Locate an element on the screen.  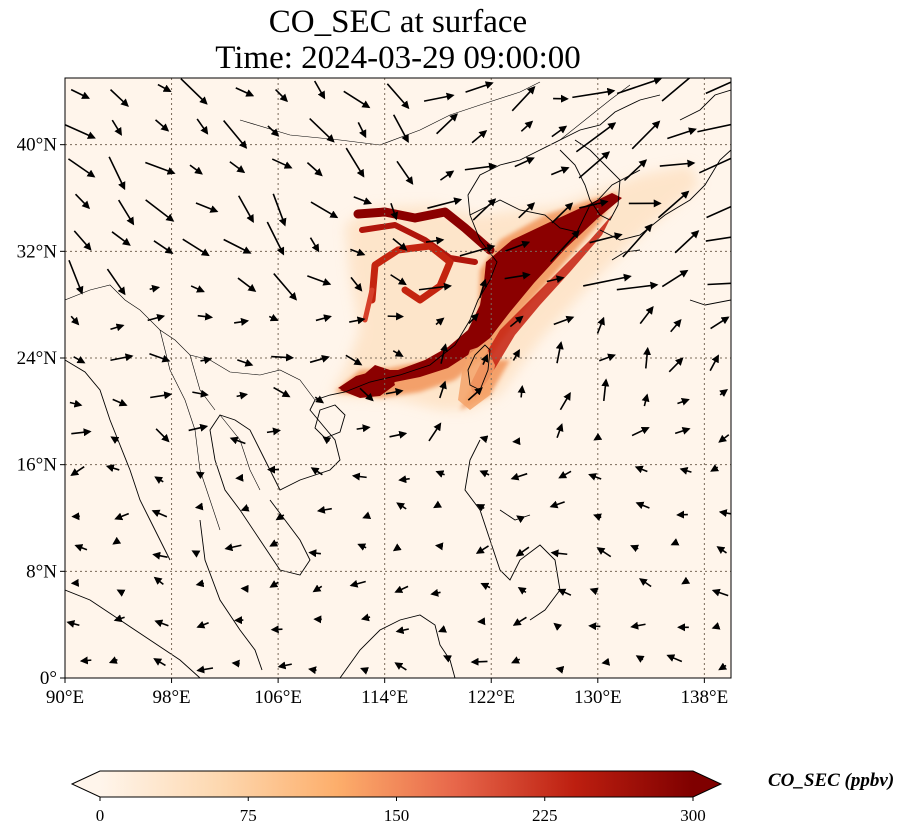
lon-tick-label-2: 106°E is located at coordinates (278, 697).